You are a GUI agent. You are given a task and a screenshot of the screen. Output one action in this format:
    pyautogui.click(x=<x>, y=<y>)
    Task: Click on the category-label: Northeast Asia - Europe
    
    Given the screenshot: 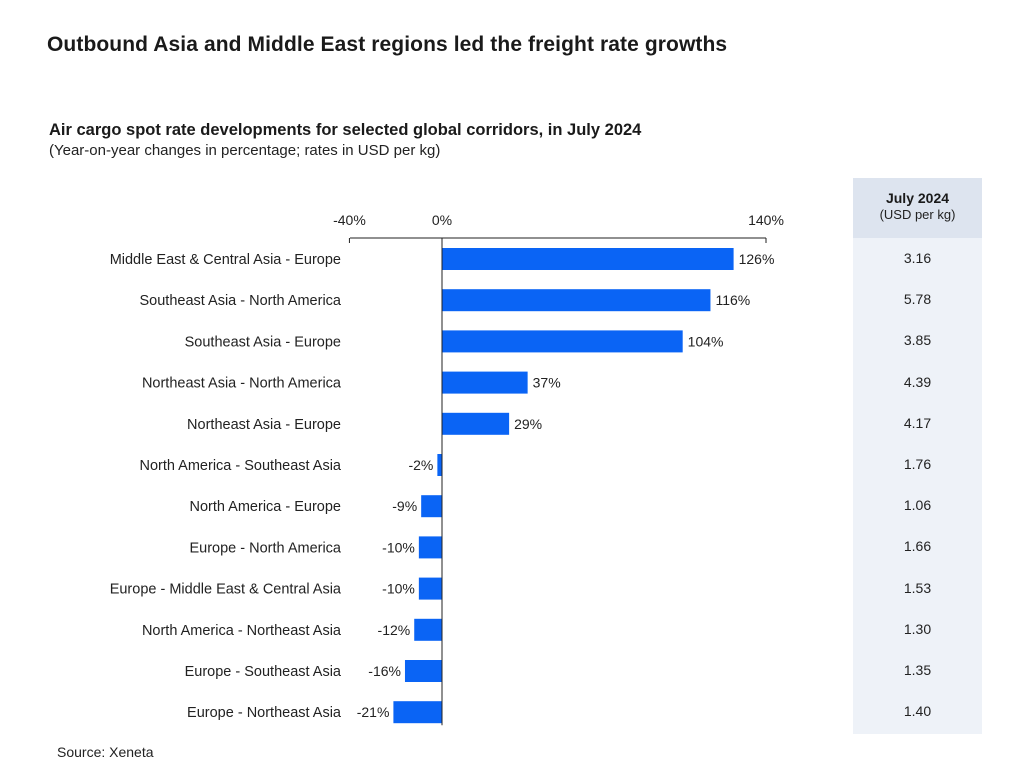 What is the action you would take?
    pyautogui.click(x=264, y=425)
    